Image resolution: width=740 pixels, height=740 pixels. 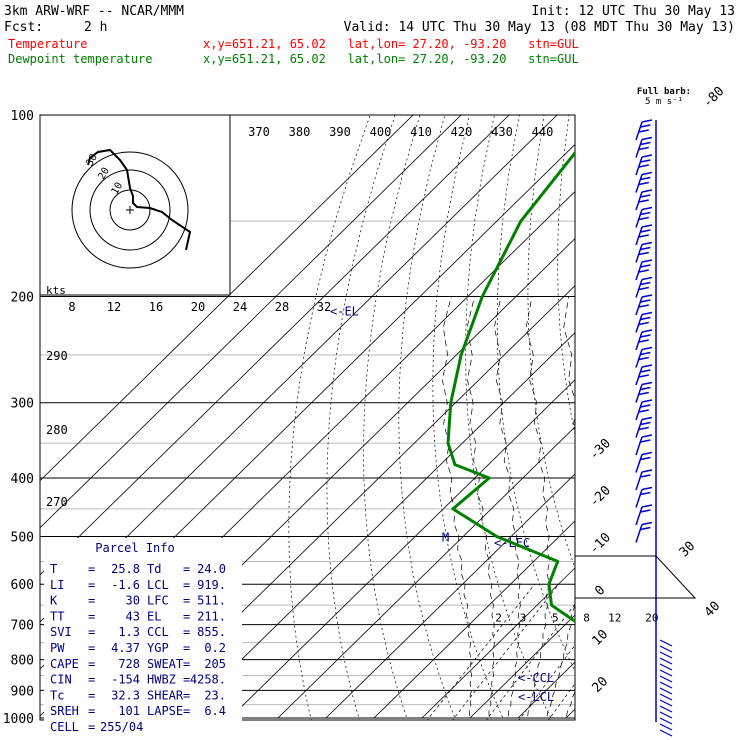 What do you see at coordinates (95, 27) in the screenshot?
I see `fcst-value: 2 h` at bounding box center [95, 27].